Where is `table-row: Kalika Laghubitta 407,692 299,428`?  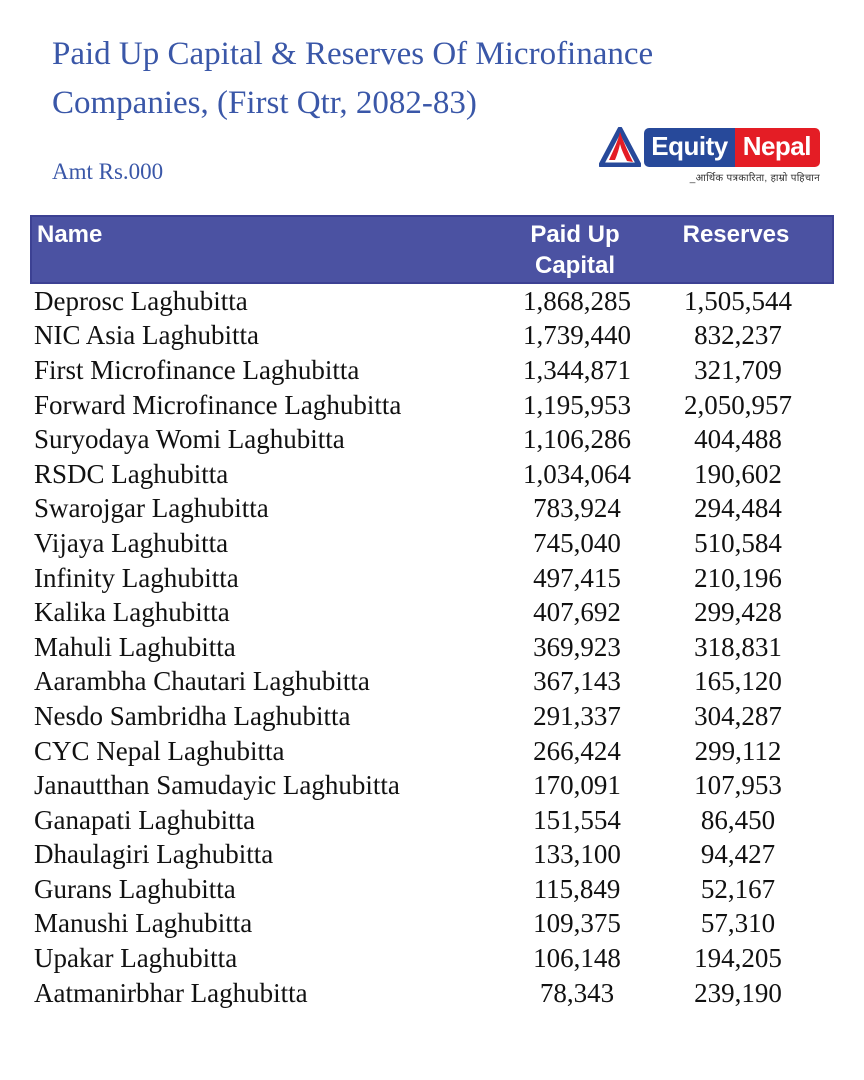 table-row: Kalika Laghubitta 407,692 299,428 is located at coordinates (432, 612).